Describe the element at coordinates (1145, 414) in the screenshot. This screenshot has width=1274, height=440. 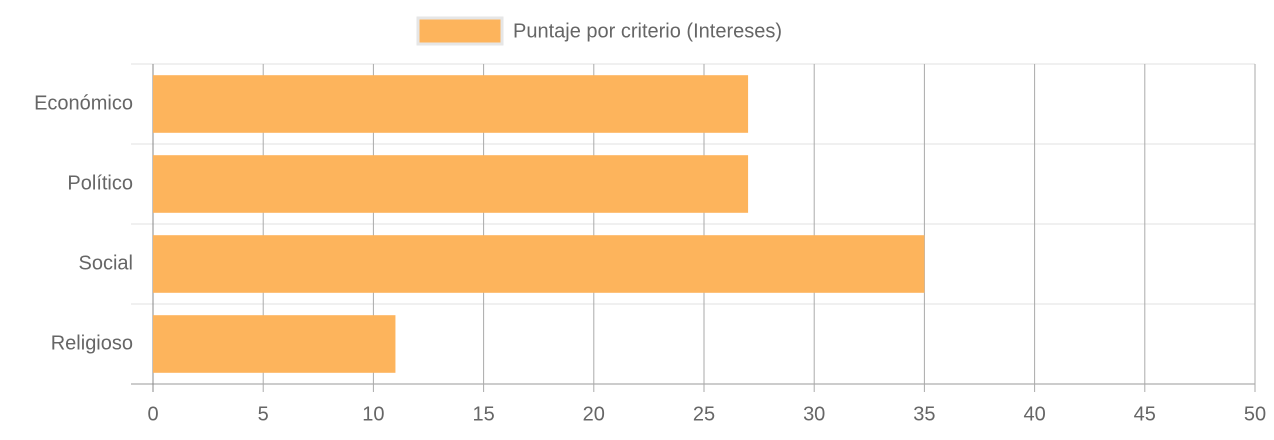
I see `x-tick-label: 45` at that location.